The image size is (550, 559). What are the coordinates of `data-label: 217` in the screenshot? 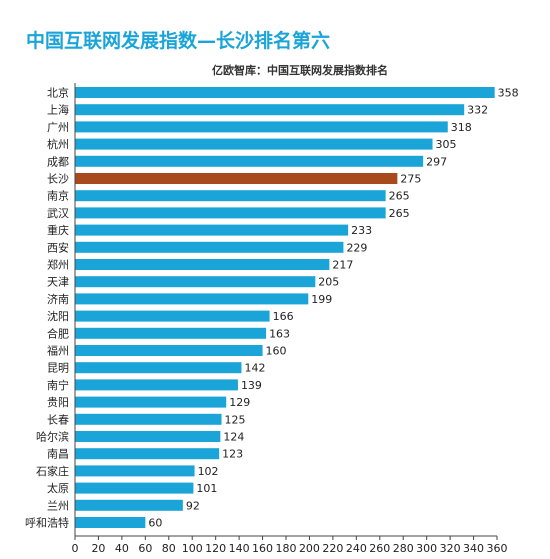 It's located at (342, 265).